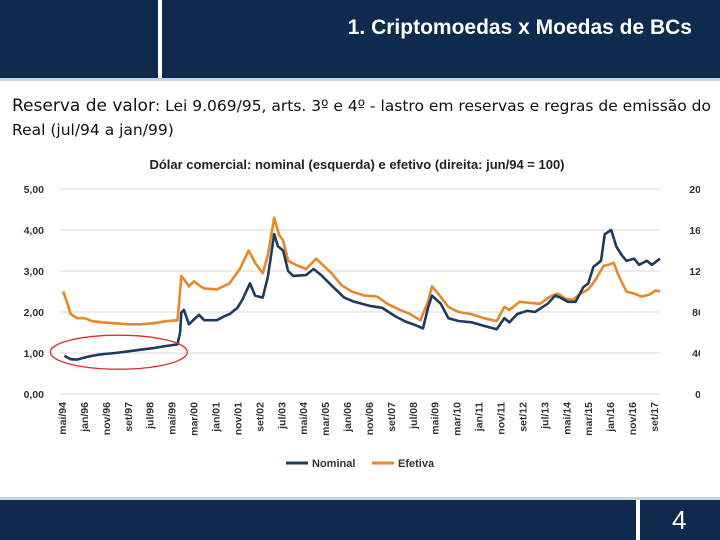 This screenshot has height=540, width=720. I want to click on x-tick-label: set/12, so click(523, 417).